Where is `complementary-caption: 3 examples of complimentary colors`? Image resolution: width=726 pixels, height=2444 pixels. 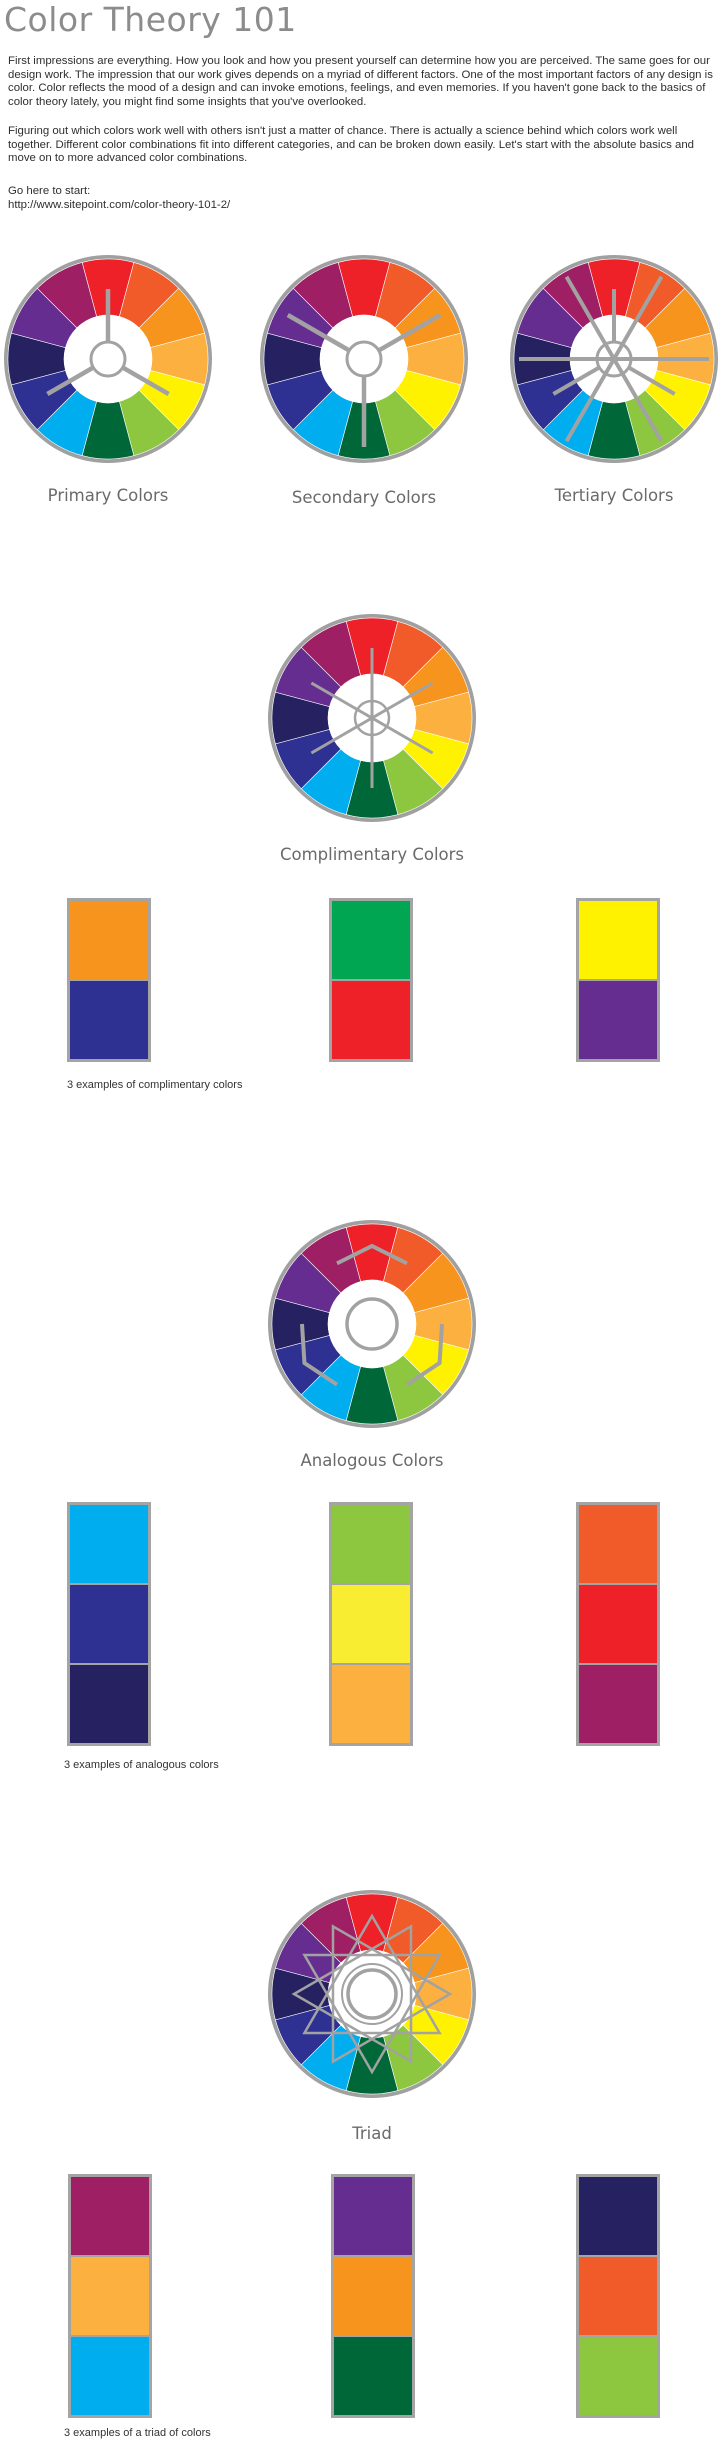
complementary-caption: 3 examples of complimentary colors is located at coordinates (155, 1085).